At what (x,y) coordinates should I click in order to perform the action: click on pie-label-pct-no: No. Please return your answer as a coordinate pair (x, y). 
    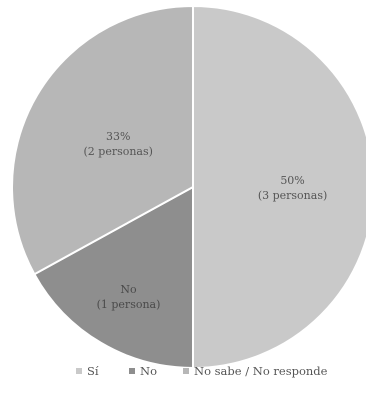
    Looking at the image, I should click on (128, 289).